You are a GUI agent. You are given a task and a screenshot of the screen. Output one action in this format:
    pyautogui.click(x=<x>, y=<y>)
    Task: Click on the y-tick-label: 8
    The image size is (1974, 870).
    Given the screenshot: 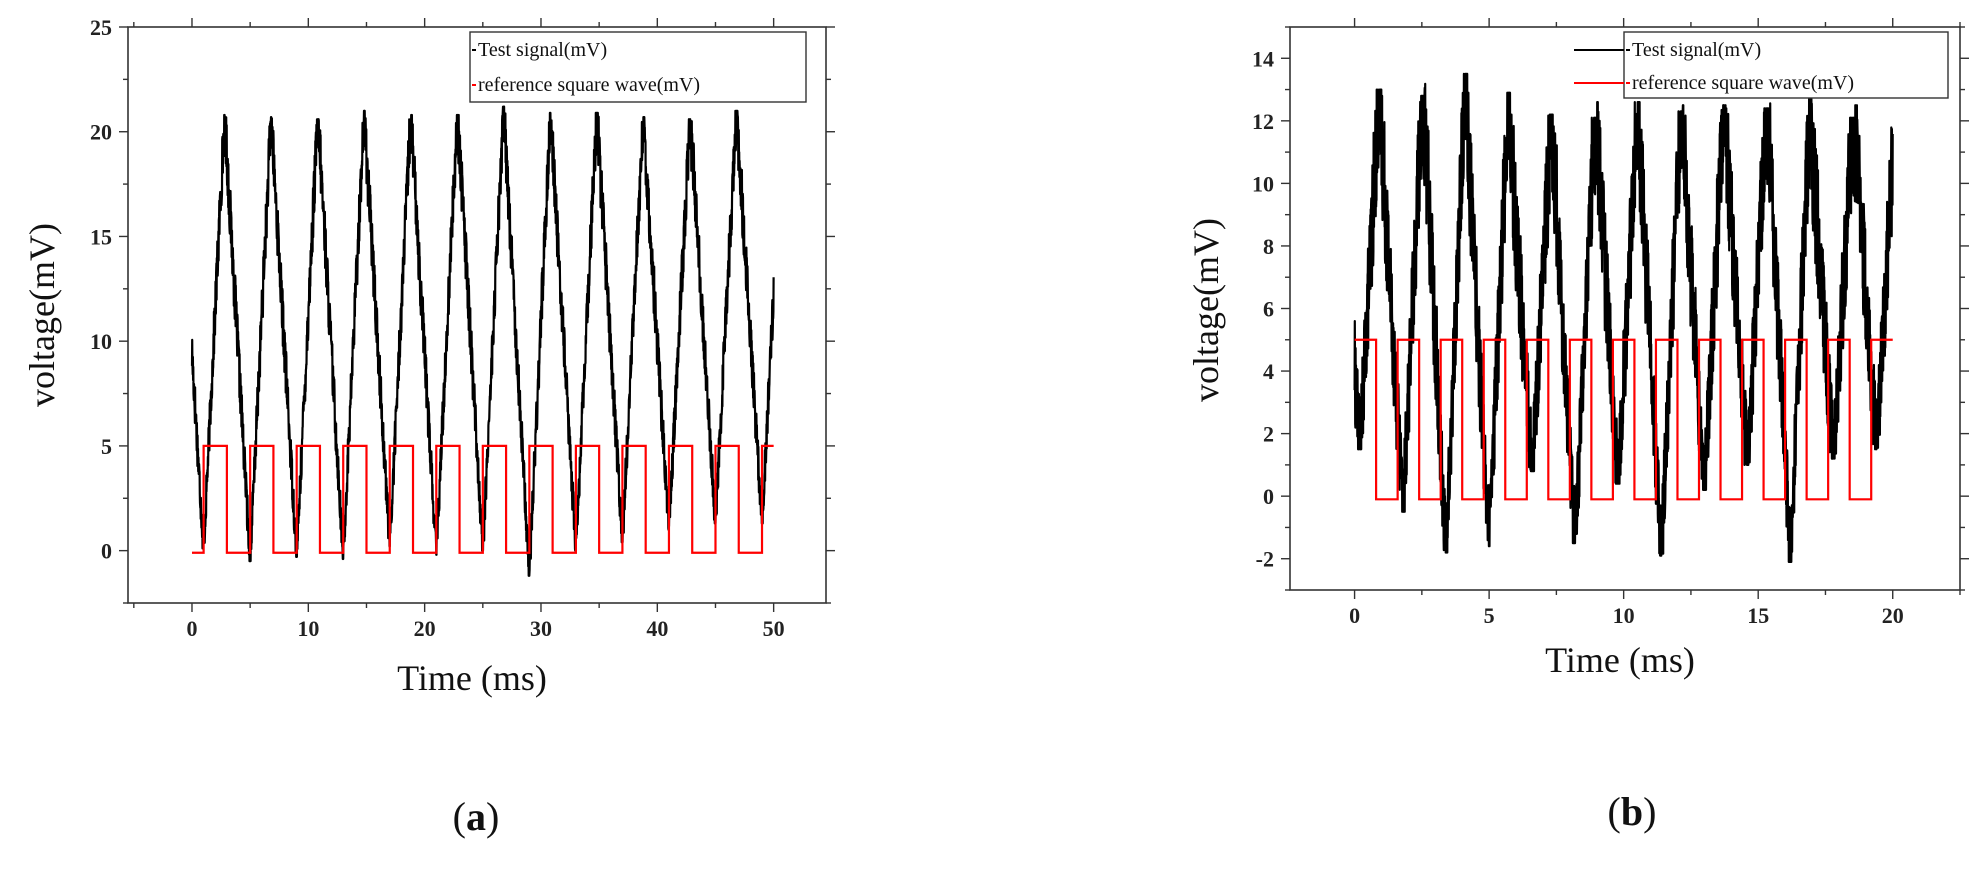 What is the action you would take?
    pyautogui.click(x=1268, y=246)
    